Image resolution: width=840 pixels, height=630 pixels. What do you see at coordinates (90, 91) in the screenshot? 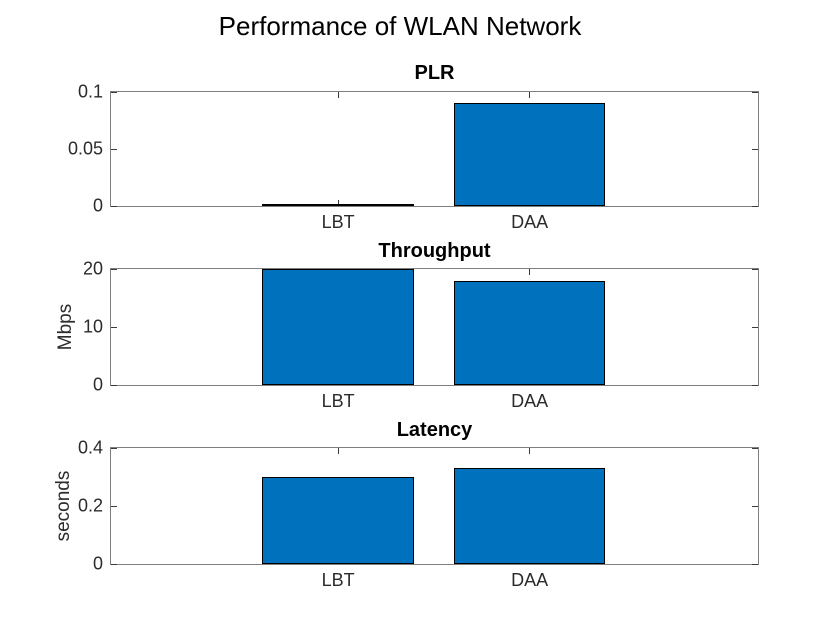
I see `y-tick-label: 0.1` at bounding box center [90, 91].